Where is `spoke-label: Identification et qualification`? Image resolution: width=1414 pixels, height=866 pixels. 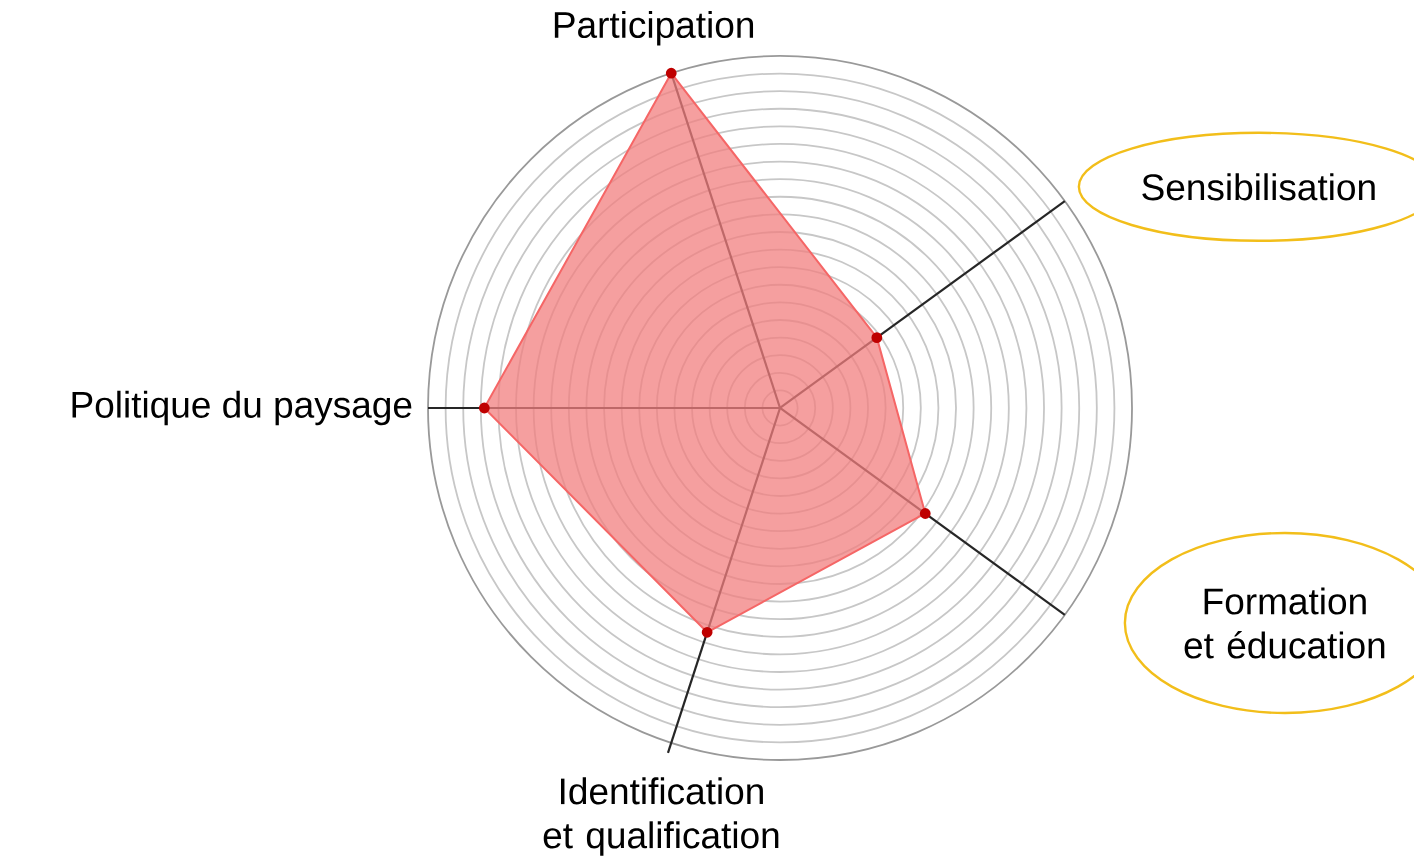 spoke-label: Identification et qualification is located at coordinates (661, 816).